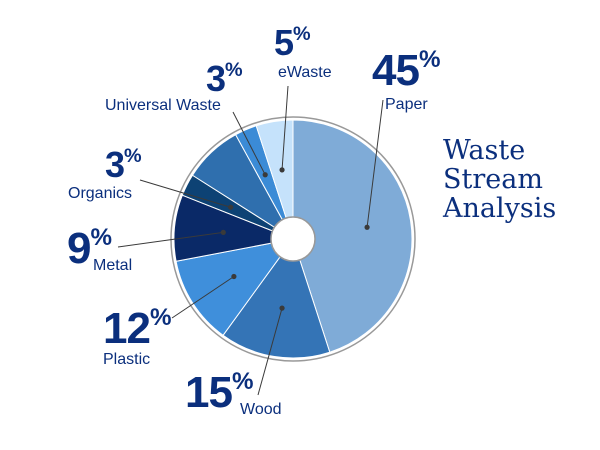 This screenshot has width=600, height=450. What do you see at coordinates (270, 352) in the screenshot?
I see `leader-line-wood` at bounding box center [270, 352].